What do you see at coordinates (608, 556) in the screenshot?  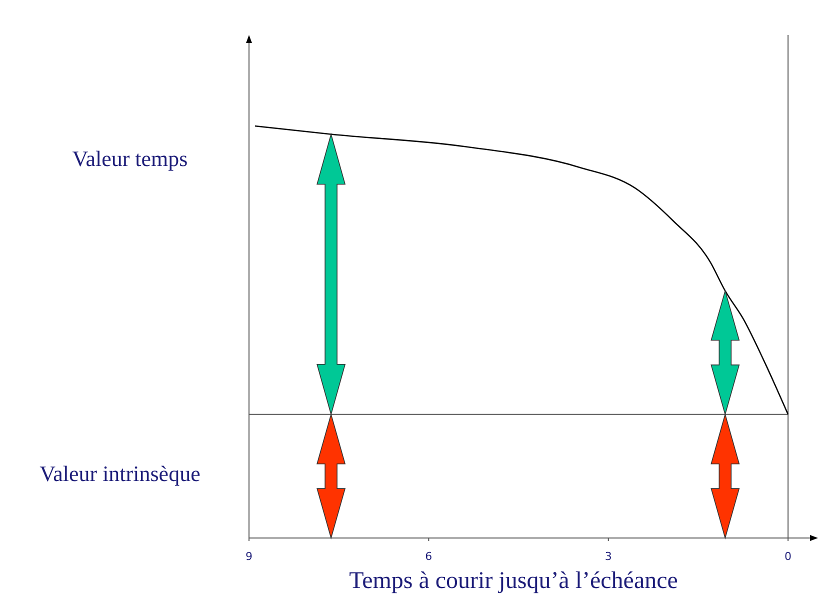 I see `x-tick-label: 3` at bounding box center [608, 556].